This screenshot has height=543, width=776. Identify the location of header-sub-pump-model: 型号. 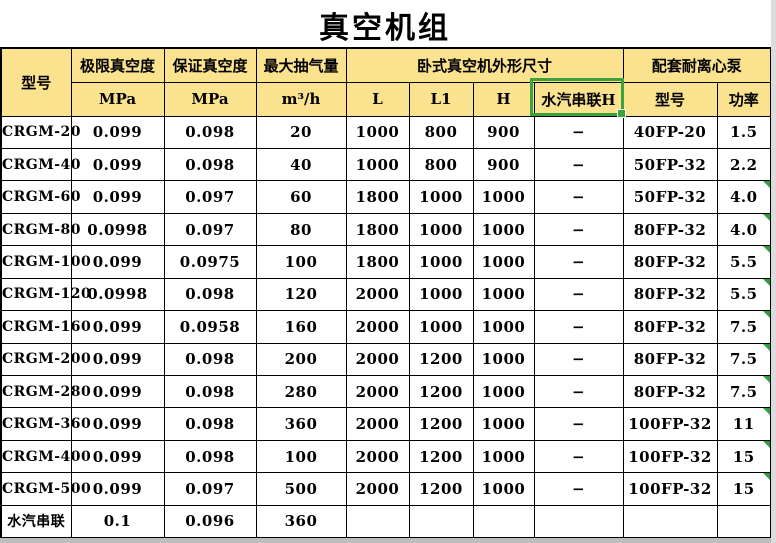
(670, 99).